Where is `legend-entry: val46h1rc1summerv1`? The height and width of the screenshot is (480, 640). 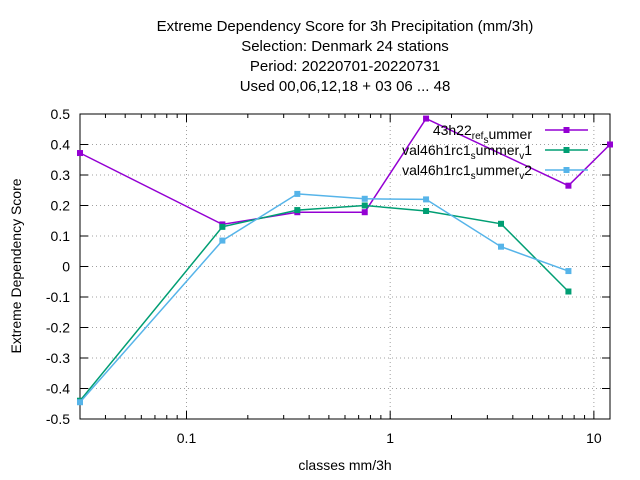
legend-entry: val46h1rc1summerv1 is located at coordinates (495, 152).